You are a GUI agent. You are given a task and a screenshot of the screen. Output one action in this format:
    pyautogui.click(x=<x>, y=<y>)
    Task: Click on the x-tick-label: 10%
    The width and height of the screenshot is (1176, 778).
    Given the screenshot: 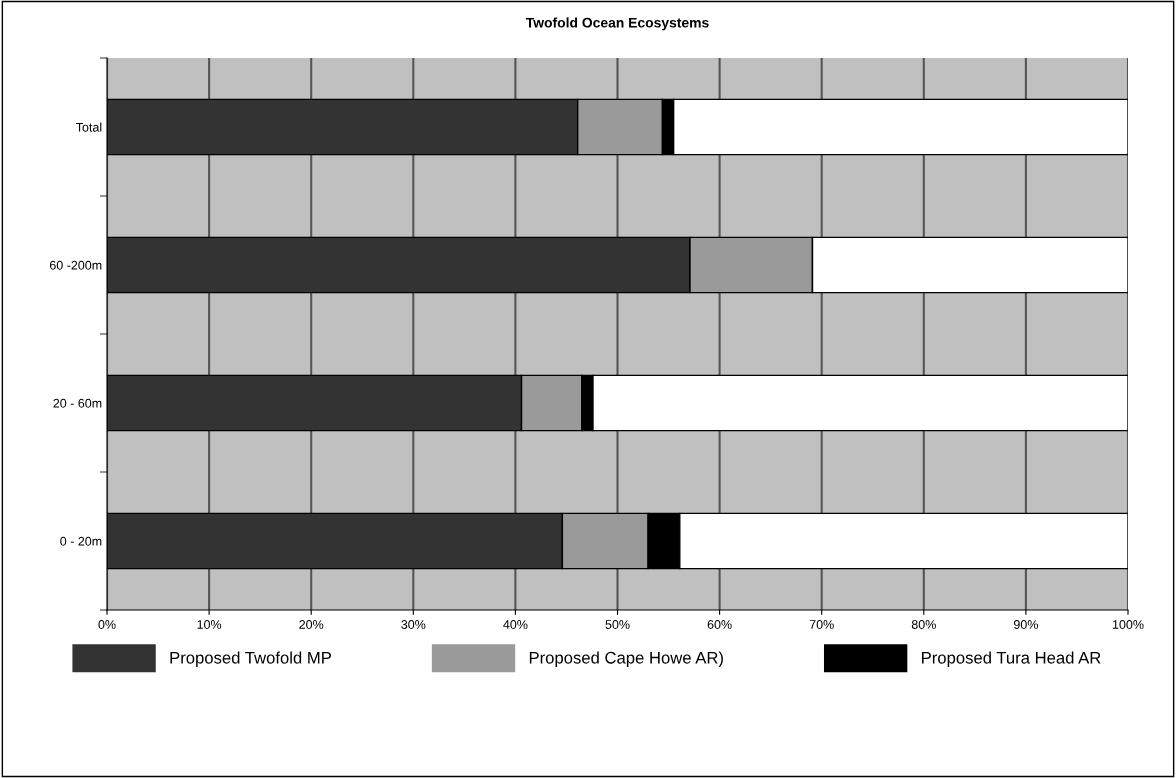 What is the action you would take?
    pyautogui.click(x=209, y=624)
    